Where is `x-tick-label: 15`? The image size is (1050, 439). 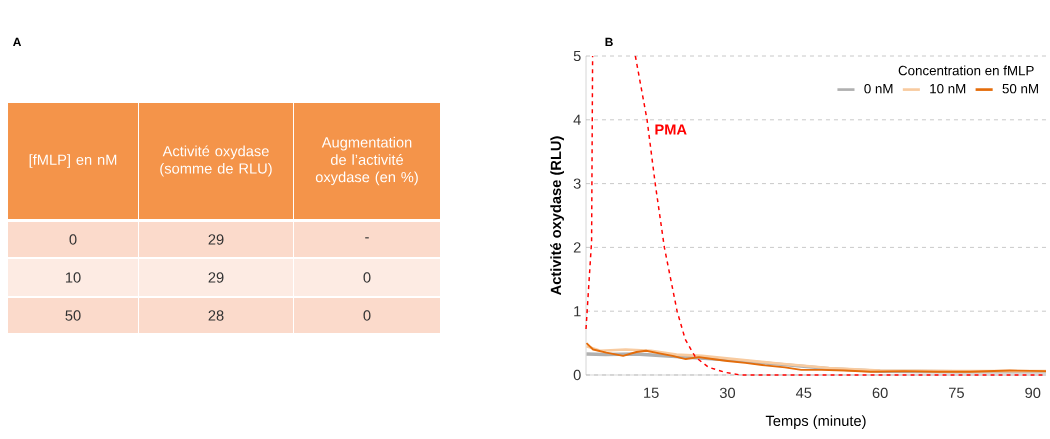 x-tick-label: 15 is located at coordinates (651, 392).